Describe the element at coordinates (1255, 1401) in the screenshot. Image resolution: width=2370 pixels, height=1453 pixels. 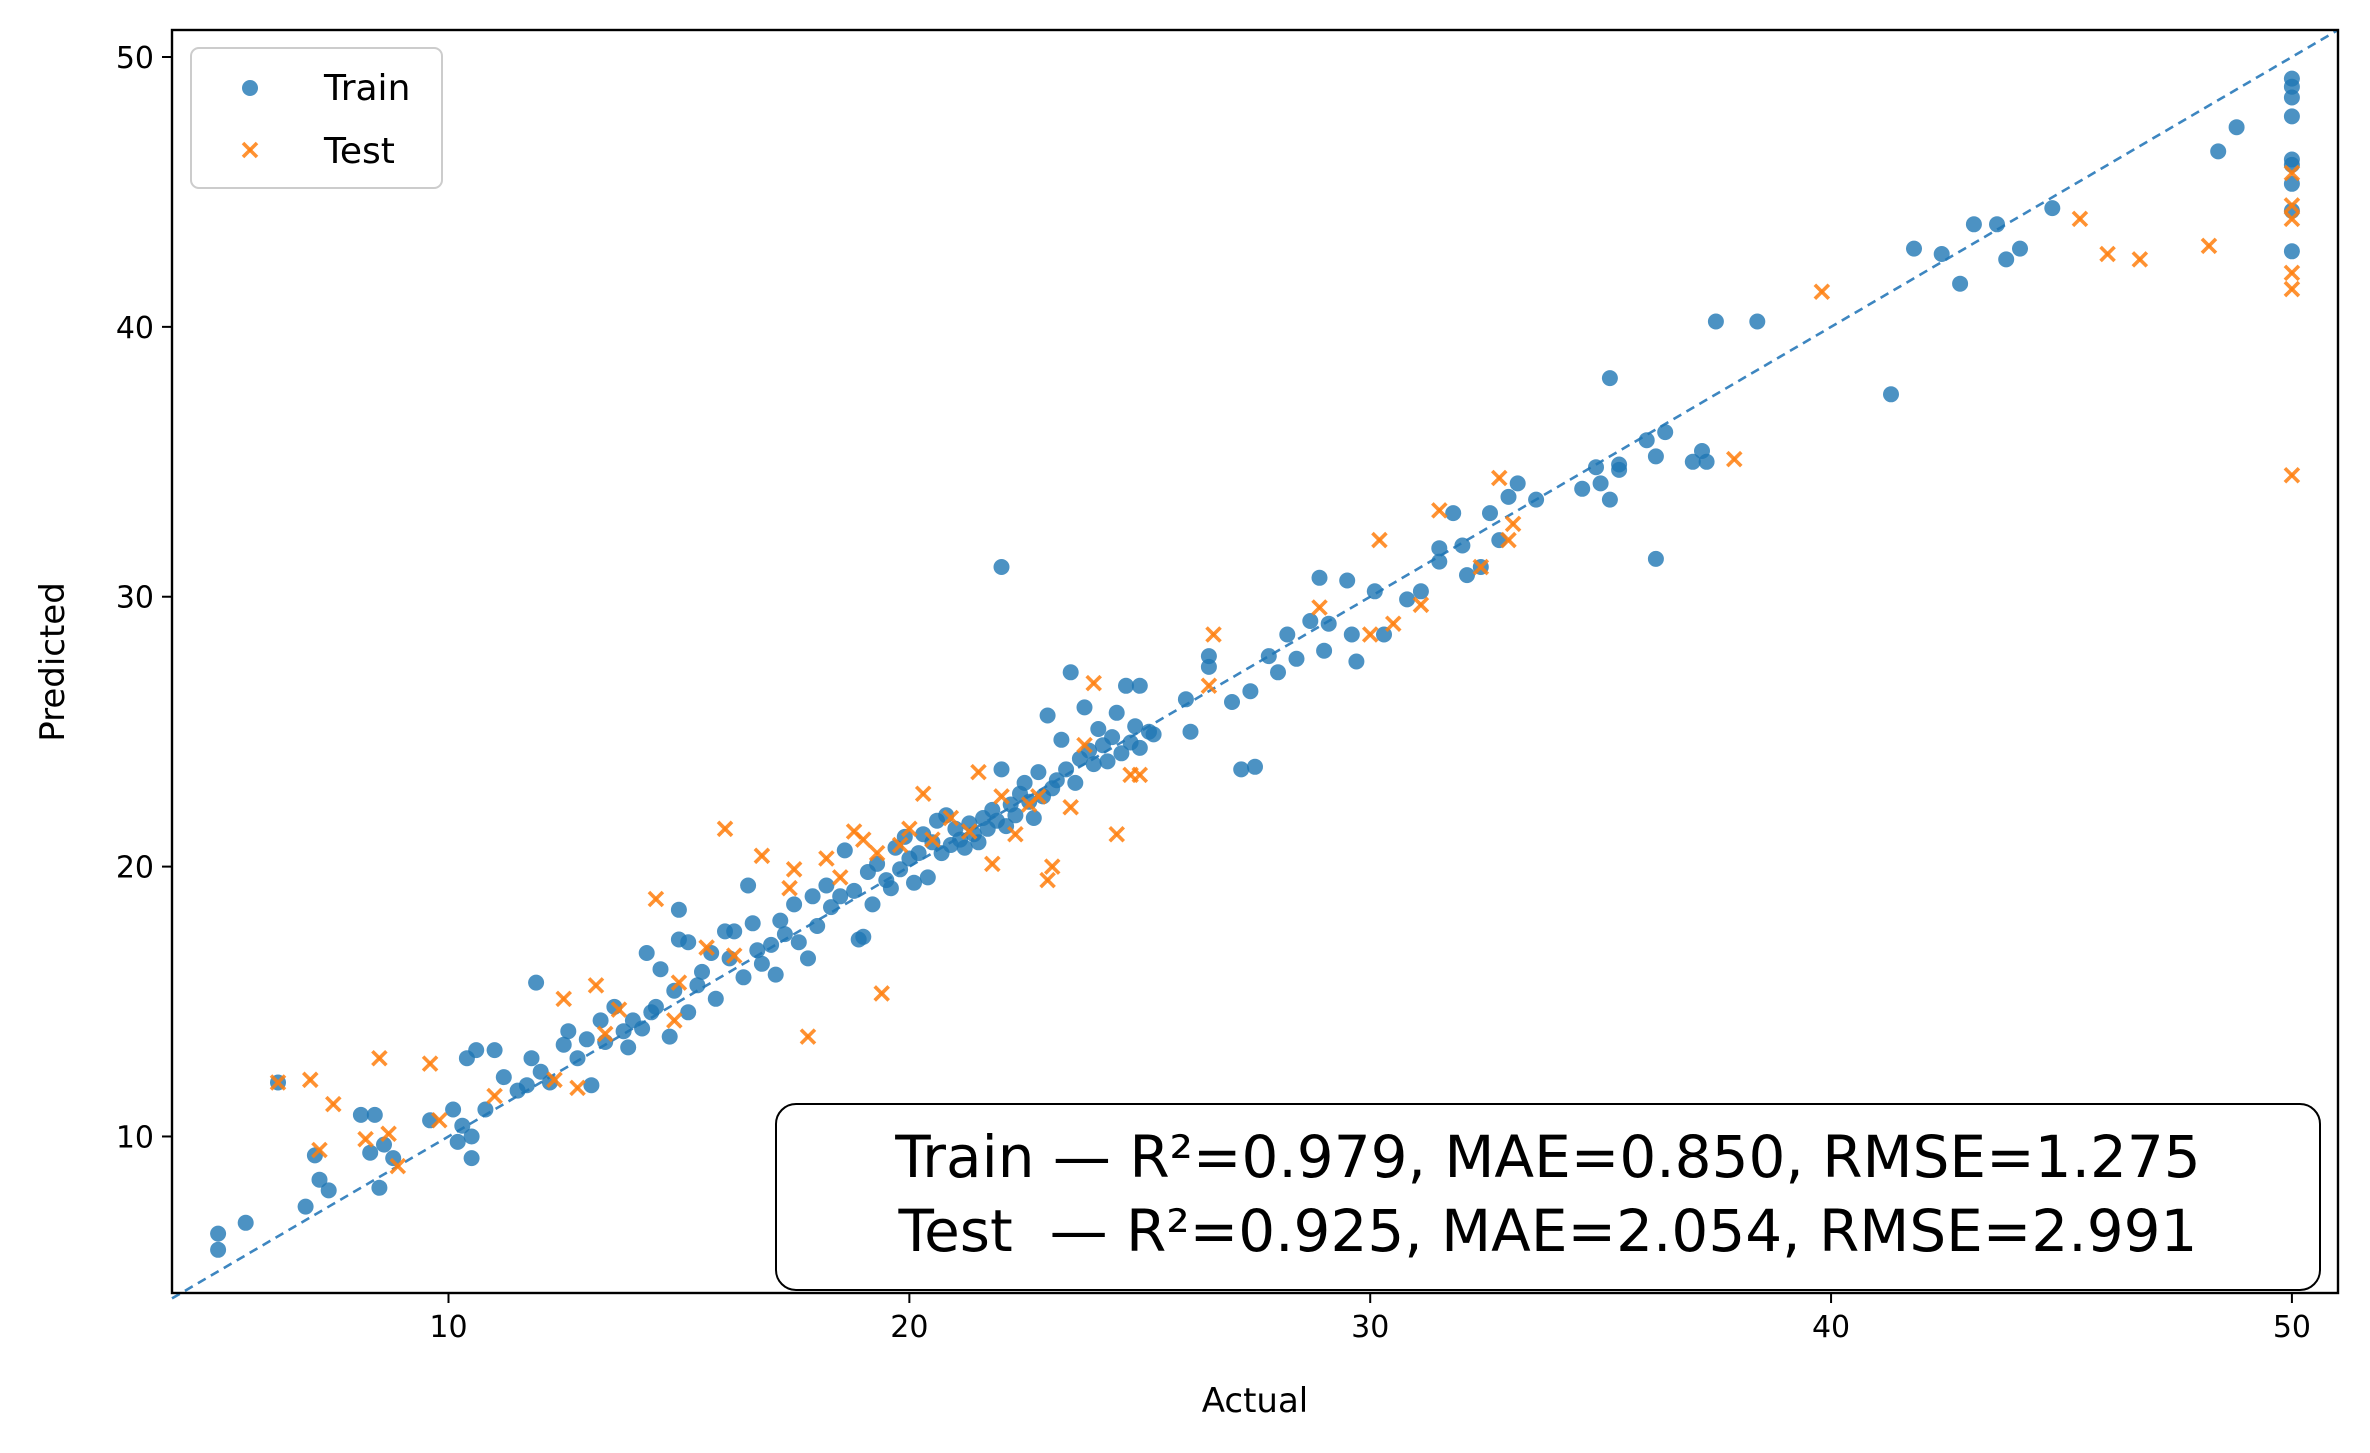
I see `x-axis-label: Actual` at that location.